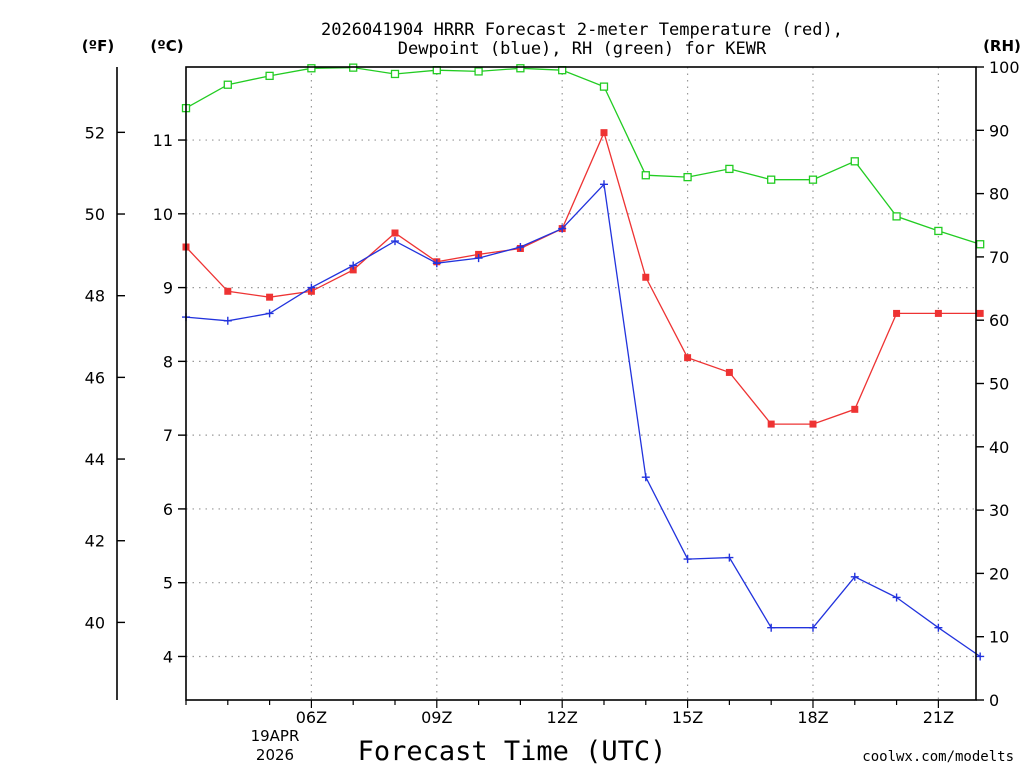  Describe the element at coordinates (168, 583) in the screenshot. I see `celsius-tick-label: 5` at that location.